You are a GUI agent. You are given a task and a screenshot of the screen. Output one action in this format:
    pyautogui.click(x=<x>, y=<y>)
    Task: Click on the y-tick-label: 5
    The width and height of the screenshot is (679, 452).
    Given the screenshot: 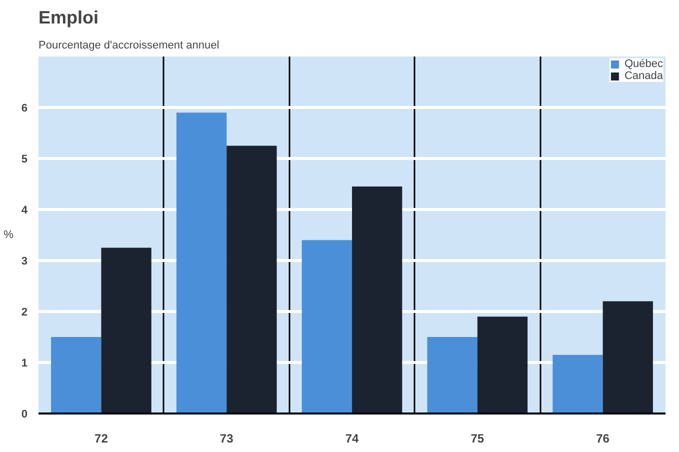 What is the action you would take?
    pyautogui.click(x=24, y=160)
    